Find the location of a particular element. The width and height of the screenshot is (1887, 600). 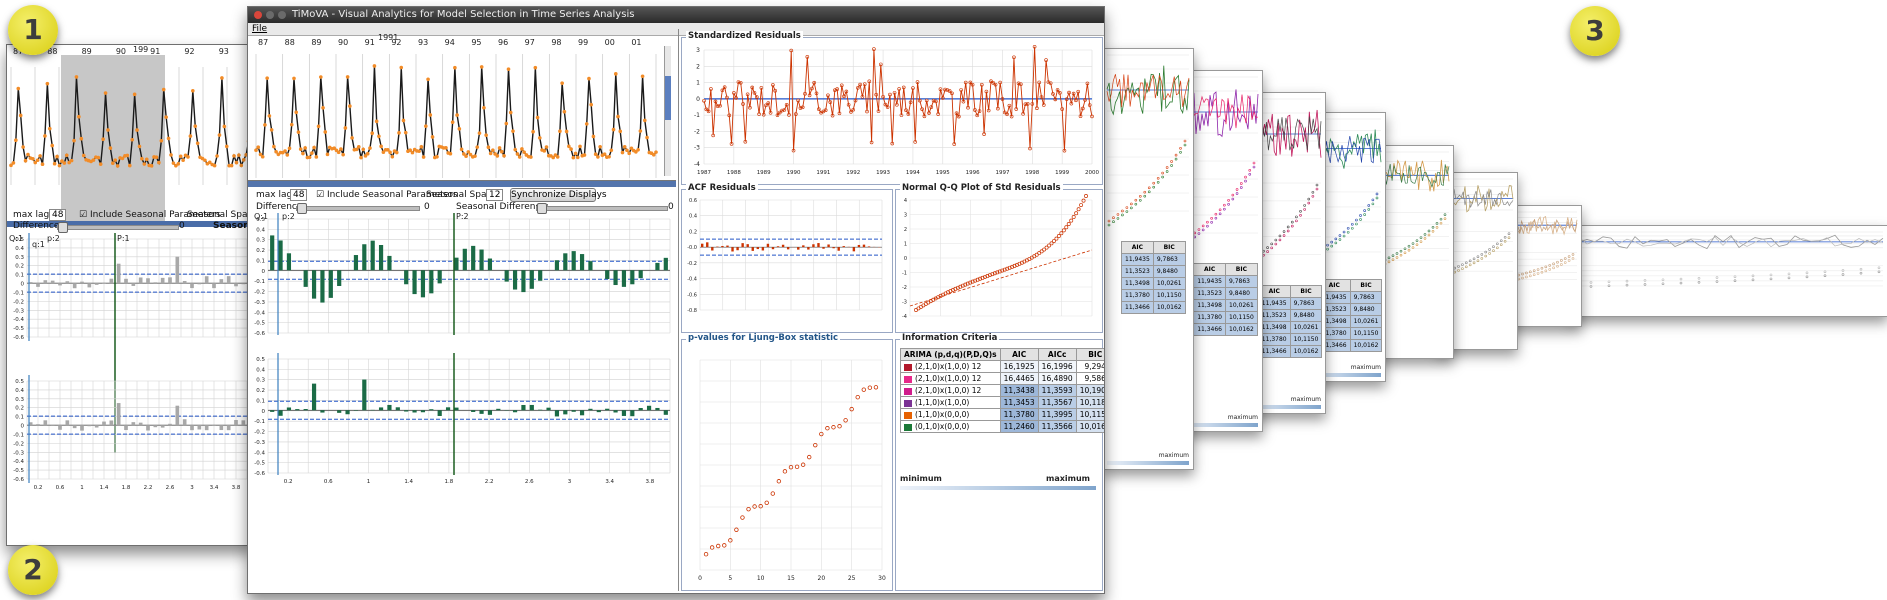

y-tick-label: 0 is located at coordinates (905, 259).